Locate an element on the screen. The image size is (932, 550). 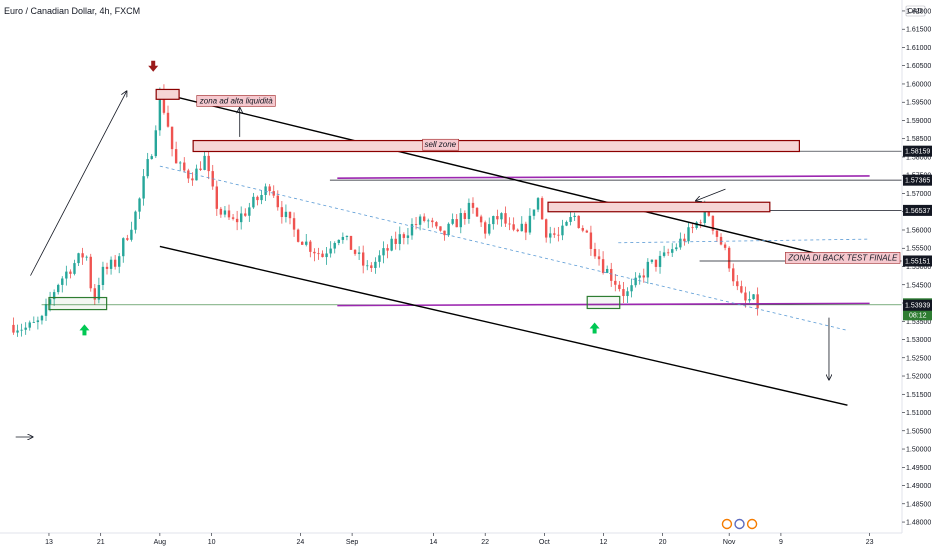
countdown-label: 08:12 is located at coordinates (918, 315).